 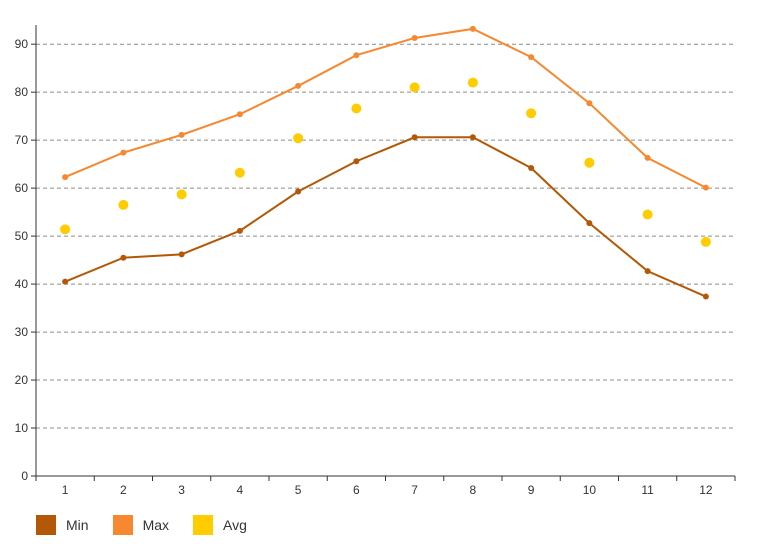 What do you see at coordinates (356, 490) in the screenshot?
I see `x-tick-label-6: 6` at bounding box center [356, 490].